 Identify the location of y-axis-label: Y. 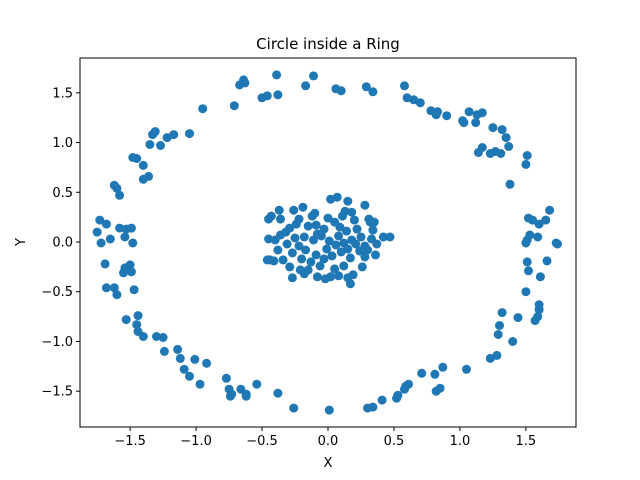
(21, 242).